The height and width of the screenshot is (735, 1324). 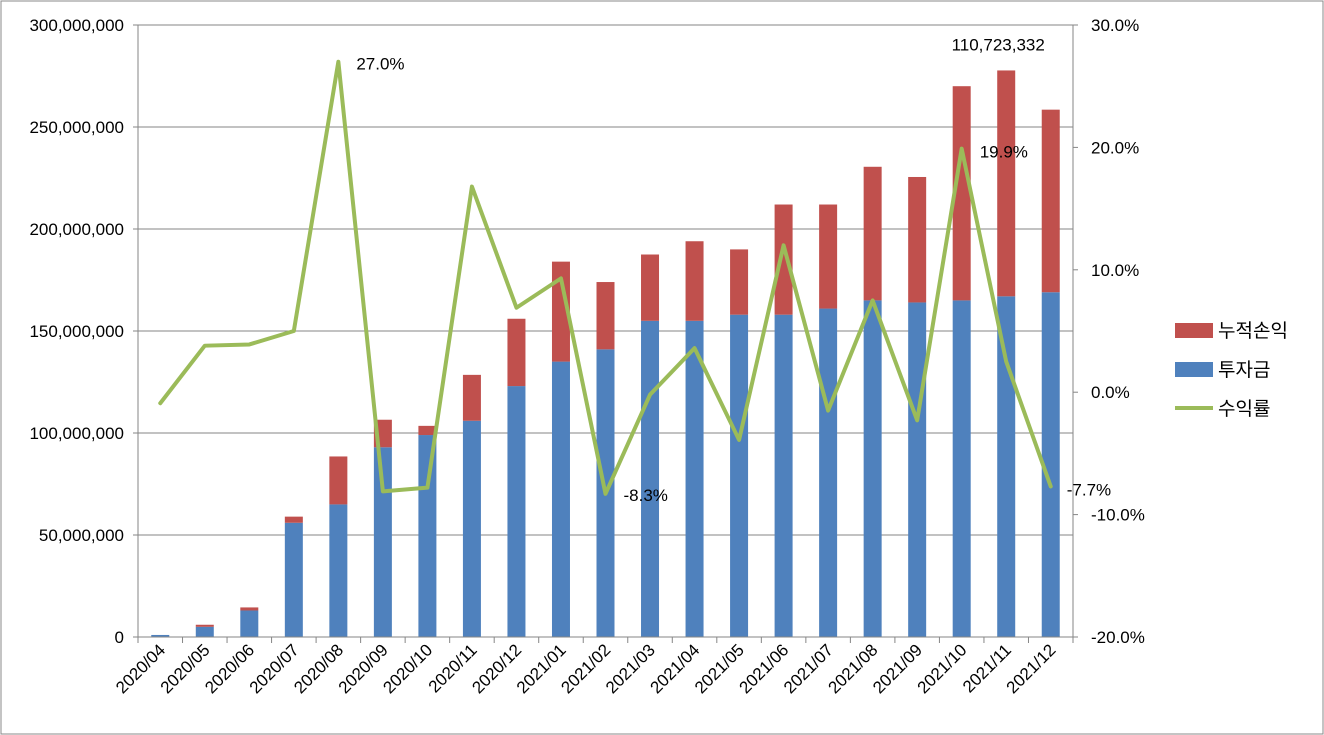 What do you see at coordinates (998, 44) in the screenshot?
I see `data-label: 110,723,332` at bounding box center [998, 44].